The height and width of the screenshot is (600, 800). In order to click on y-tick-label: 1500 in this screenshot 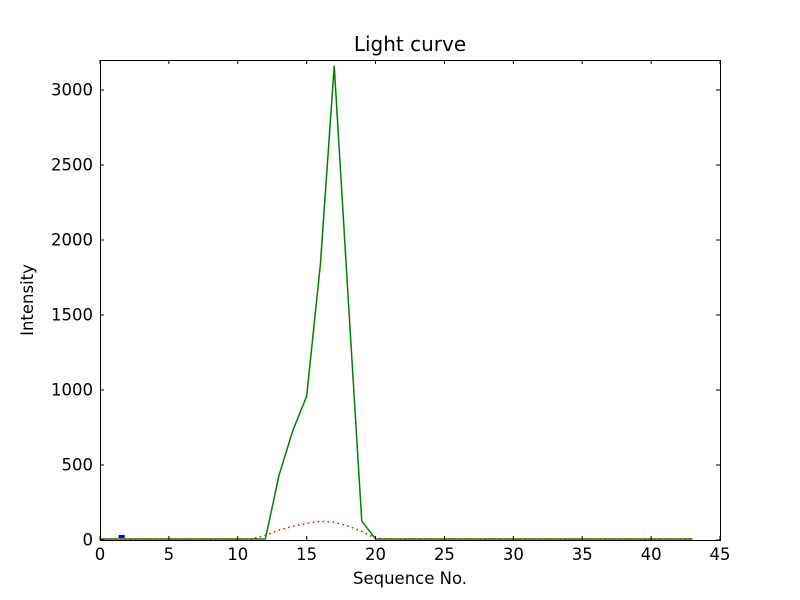, I will do `click(72, 315)`.